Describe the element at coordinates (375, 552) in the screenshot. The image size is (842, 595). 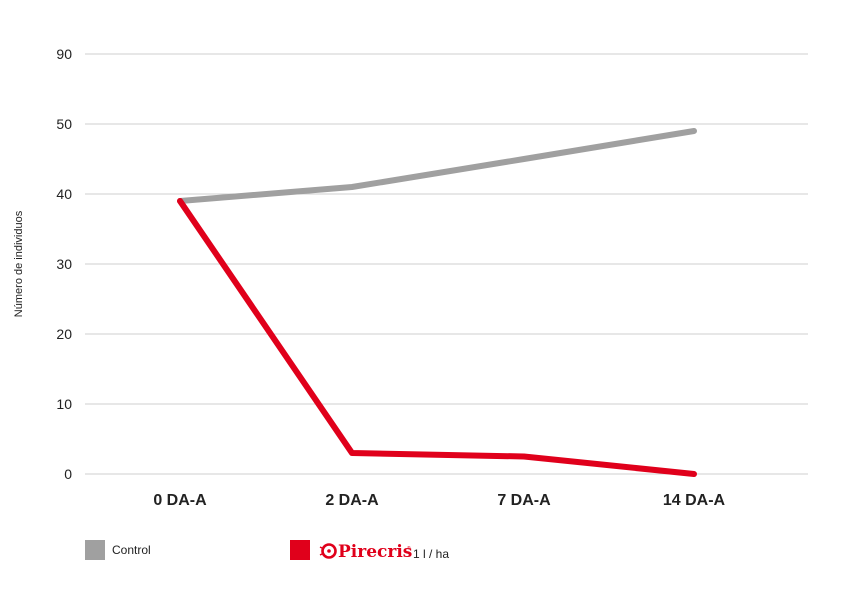
I see `legend-brand-name: Pirecris` at that location.